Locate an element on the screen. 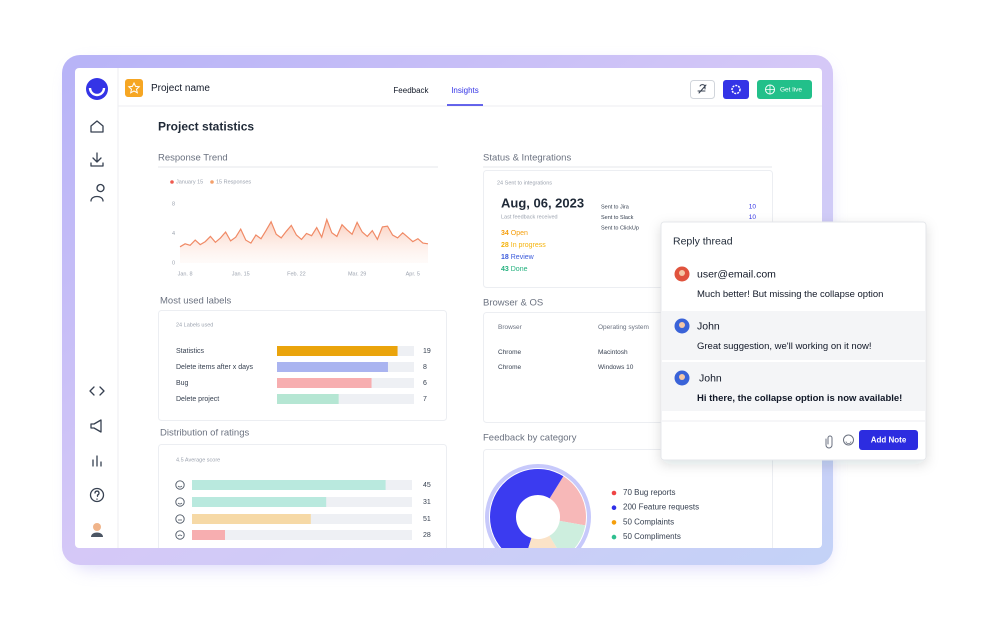  legend-label: January 15 is located at coordinates (189, 182).